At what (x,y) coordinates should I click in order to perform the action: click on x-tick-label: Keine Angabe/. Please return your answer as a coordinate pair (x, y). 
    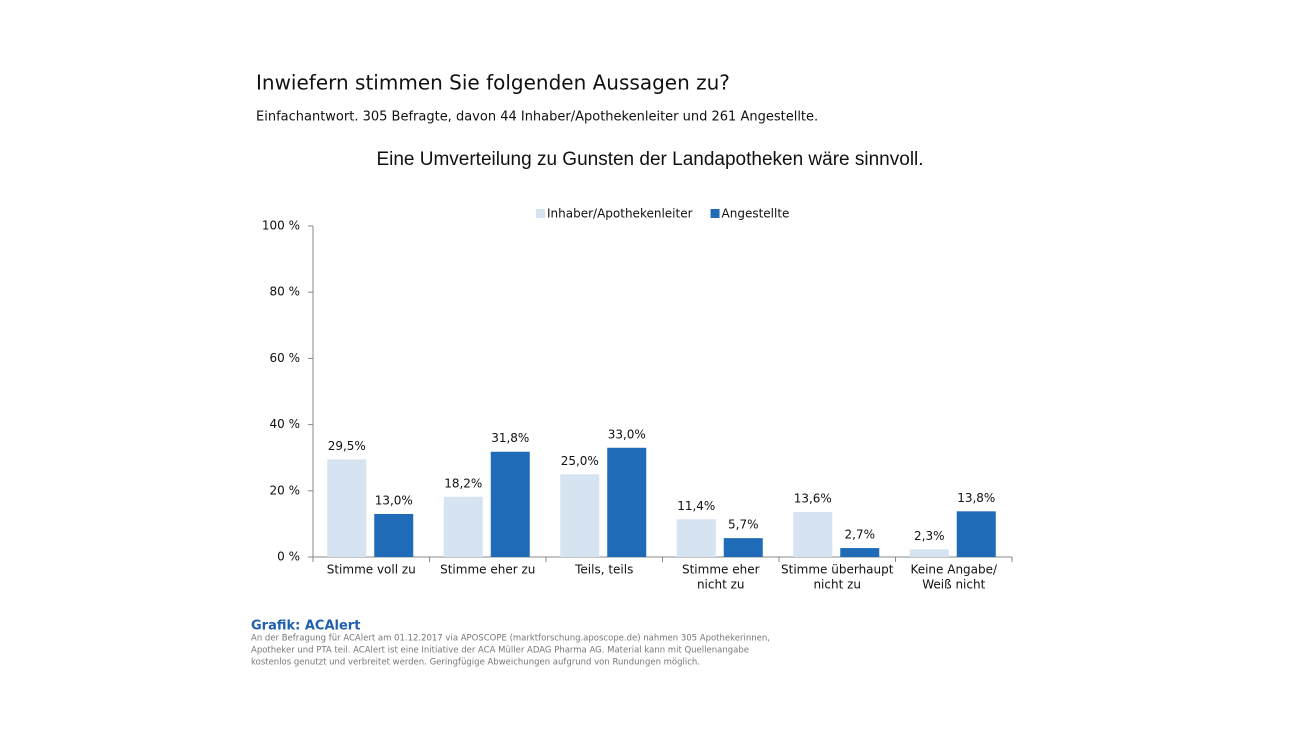
    Looking at the image, I should click on (954, 570).